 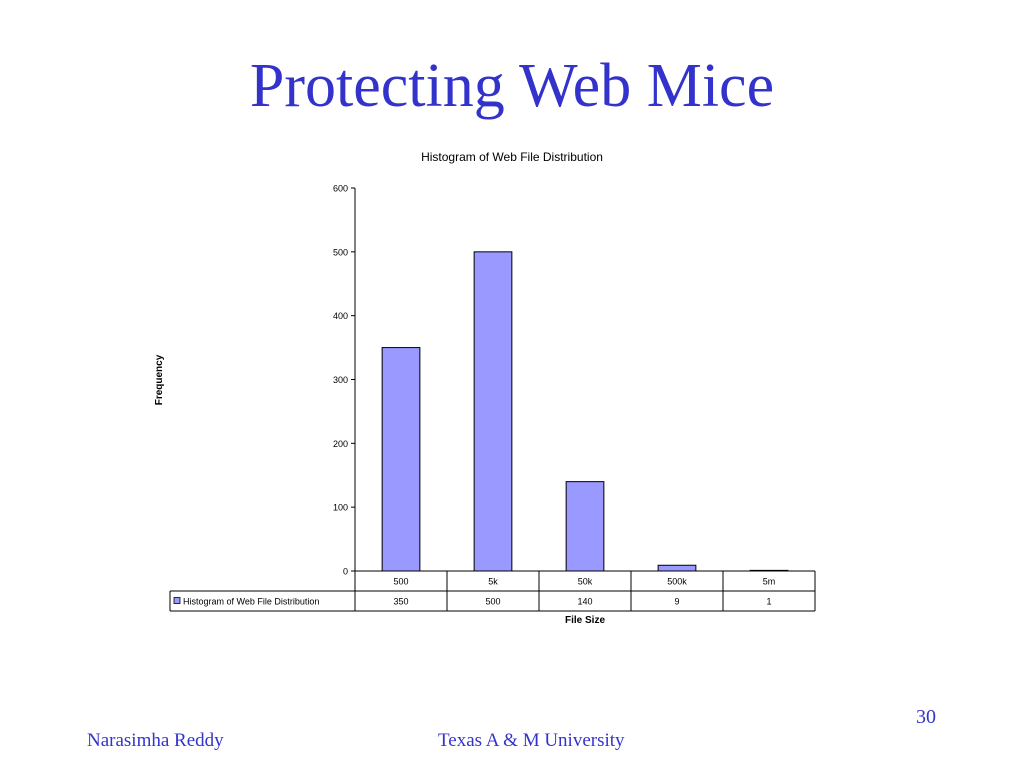 I want to click on x-category-label: 5k, so click(x=493, y=582).